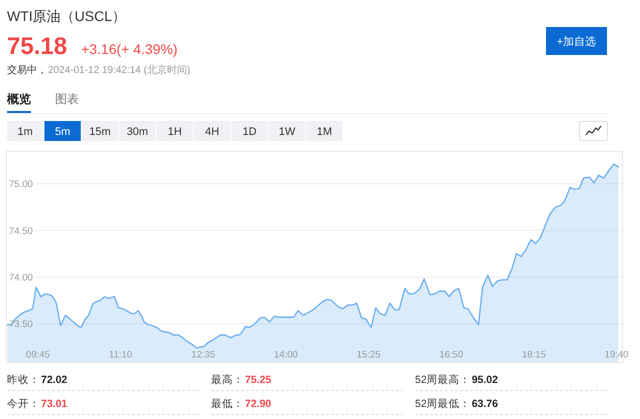  What do you see at coordinates (227, 379) in the screenshot?
I see `text: 最高：` at bounding box center [227, 379].